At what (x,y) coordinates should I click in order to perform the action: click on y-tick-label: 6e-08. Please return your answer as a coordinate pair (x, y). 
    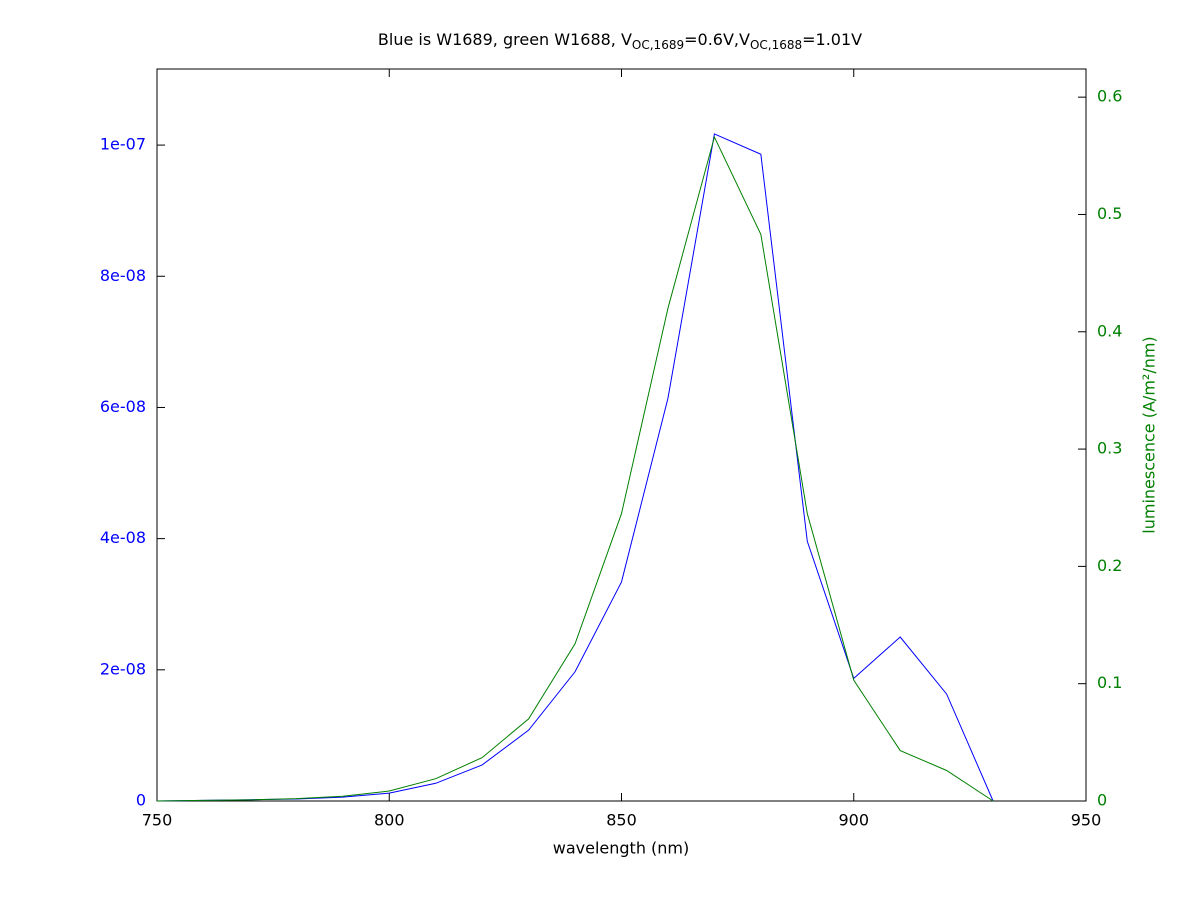
    Looking at the image, I should click on (123, 406).